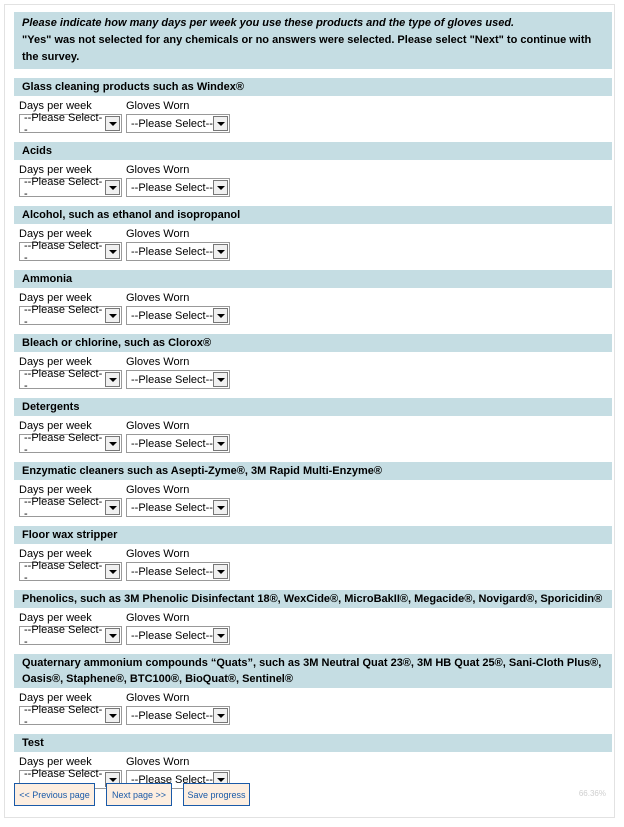 This screenshot has height=827, width=624. What do you see at coordinates (313, 279) in the screenshot?
I see `section-title: Ammonia` at bounding box center [313, 279].